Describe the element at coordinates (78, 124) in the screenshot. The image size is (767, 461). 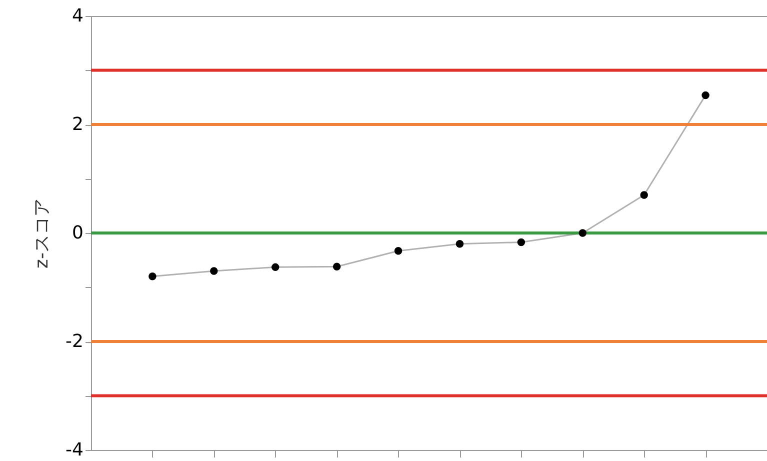
I see `y-tick-label: 2` at that location.